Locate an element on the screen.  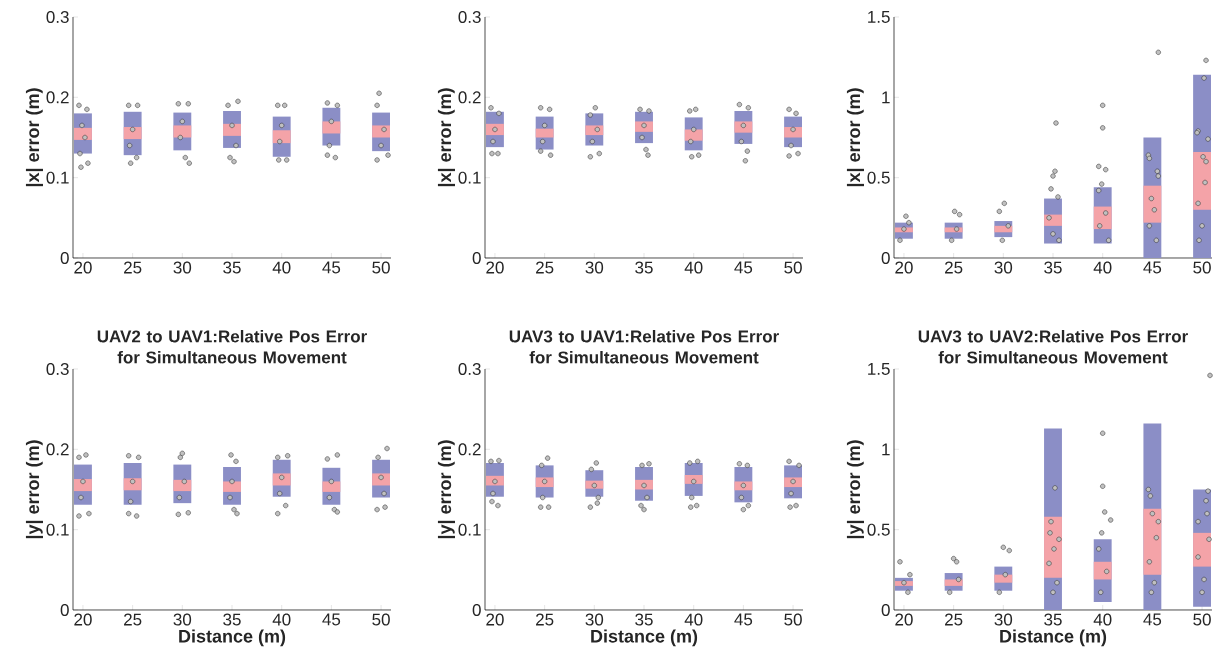
chart-title: UAV3 to UAV2:Relative Pos Error for Simultaneous Movement is located at coordinates (1053, 346).